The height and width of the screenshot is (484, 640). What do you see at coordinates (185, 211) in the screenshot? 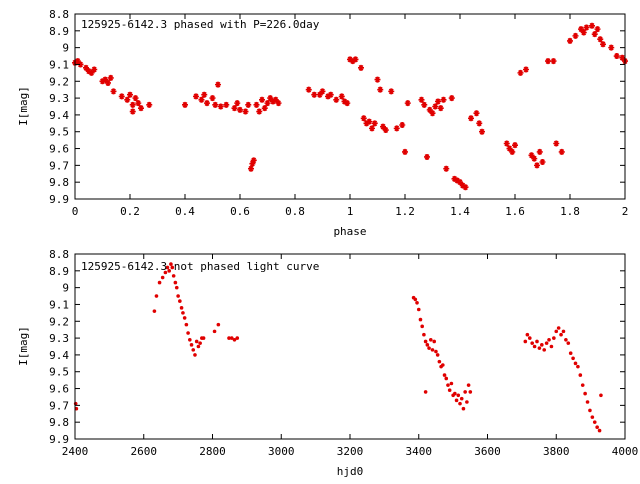
I see `x-tick-label: 0.4` at bounding box center [185, 211].